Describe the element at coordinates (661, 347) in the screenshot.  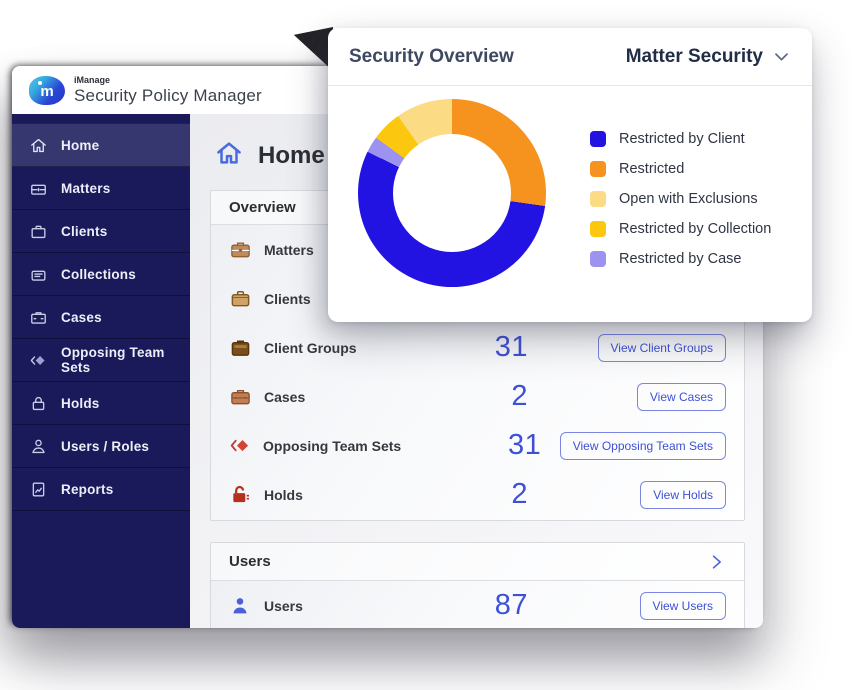
I see `view-client-groups-button: View Client Groups` at that location.